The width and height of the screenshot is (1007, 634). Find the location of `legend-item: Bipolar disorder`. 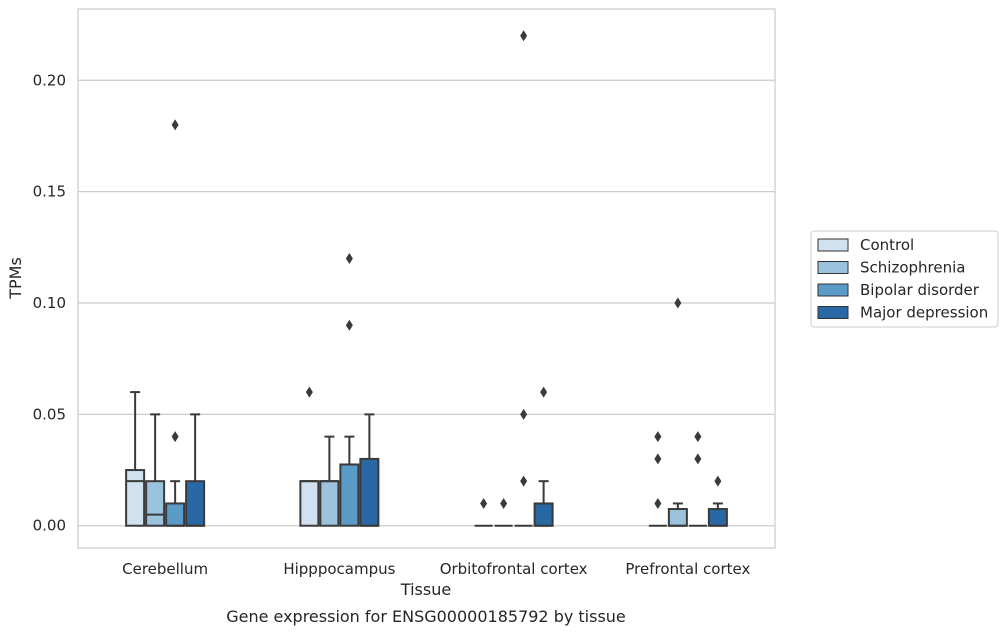

legend-item: Bipolar disorder is located at coordinates (898, 290).